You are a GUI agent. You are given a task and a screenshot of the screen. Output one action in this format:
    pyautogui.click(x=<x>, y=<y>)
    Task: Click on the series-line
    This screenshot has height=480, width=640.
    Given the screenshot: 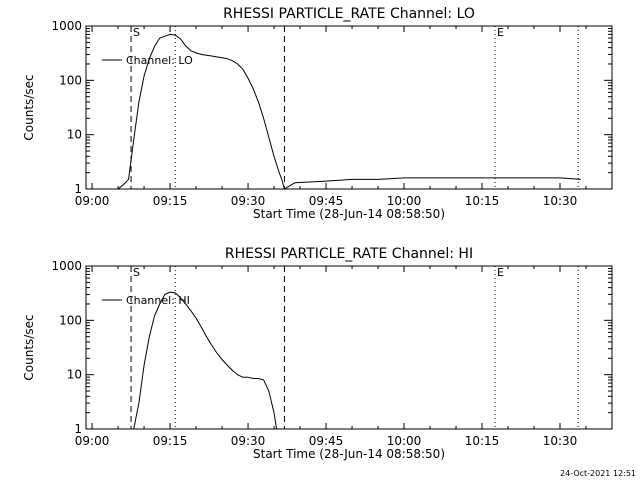 What is the action you would take?
    pyautogui.click(x=205, y=360)
    